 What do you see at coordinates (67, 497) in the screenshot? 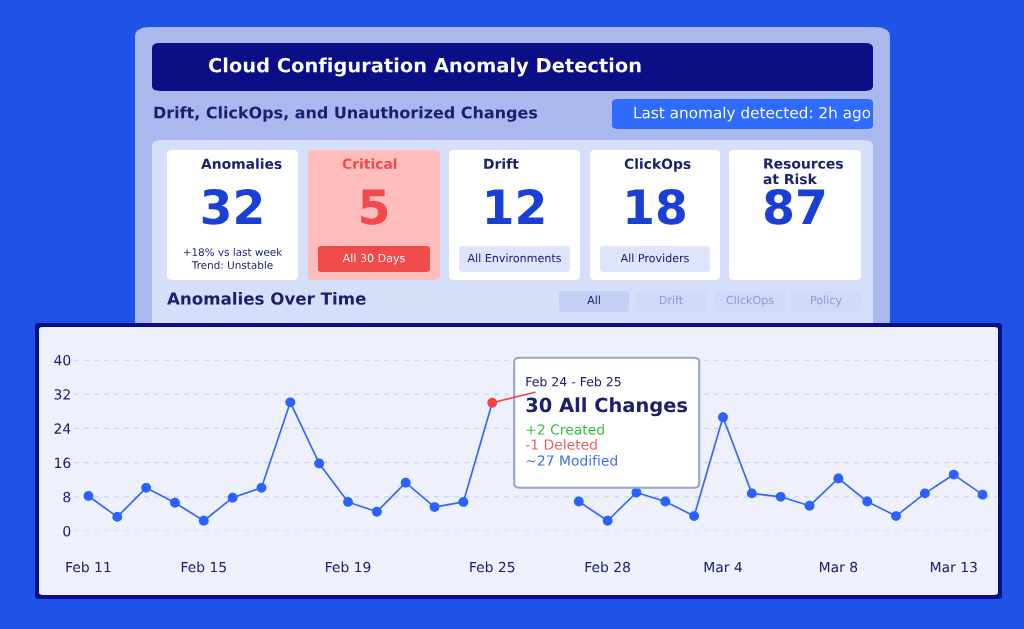
I see `y-tick-label: 8` at bounding box center [67, 497].